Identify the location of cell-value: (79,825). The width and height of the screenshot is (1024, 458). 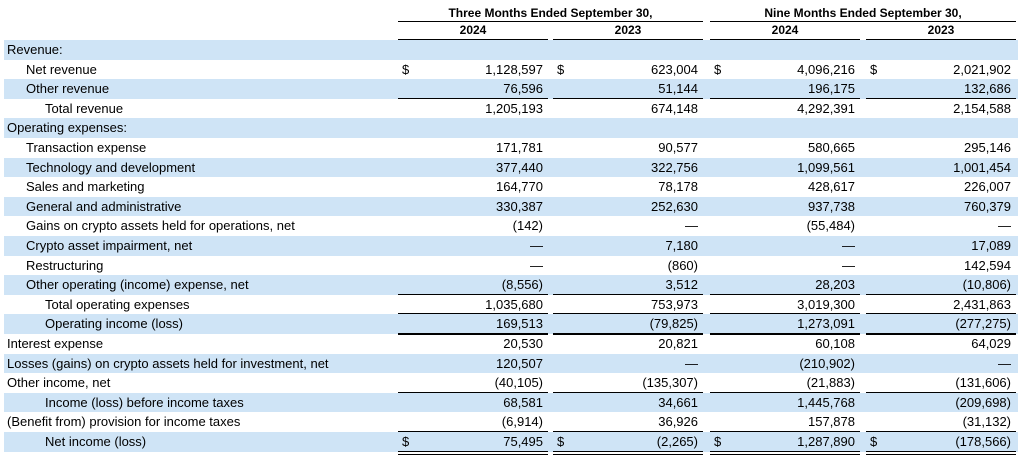
(673, 324).